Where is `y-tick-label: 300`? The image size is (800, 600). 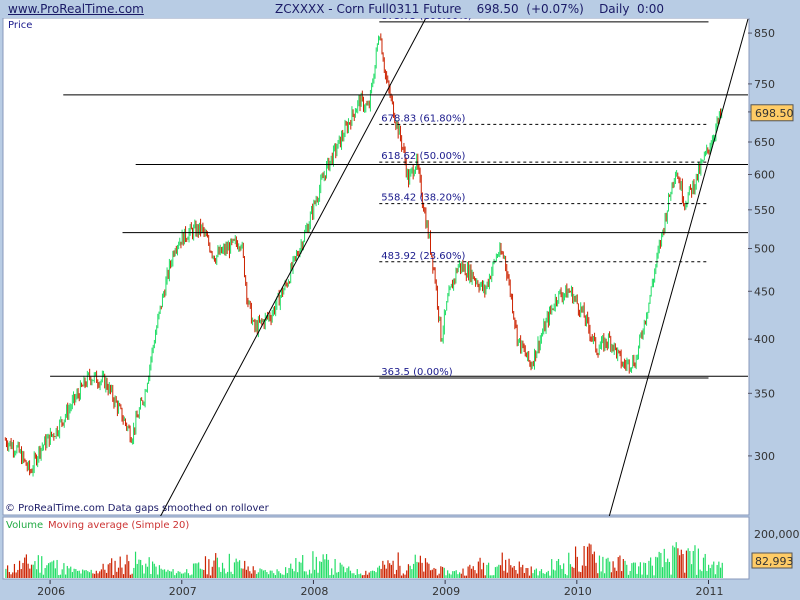 y-tick-label: 300 is located at coordinates (764, 456).